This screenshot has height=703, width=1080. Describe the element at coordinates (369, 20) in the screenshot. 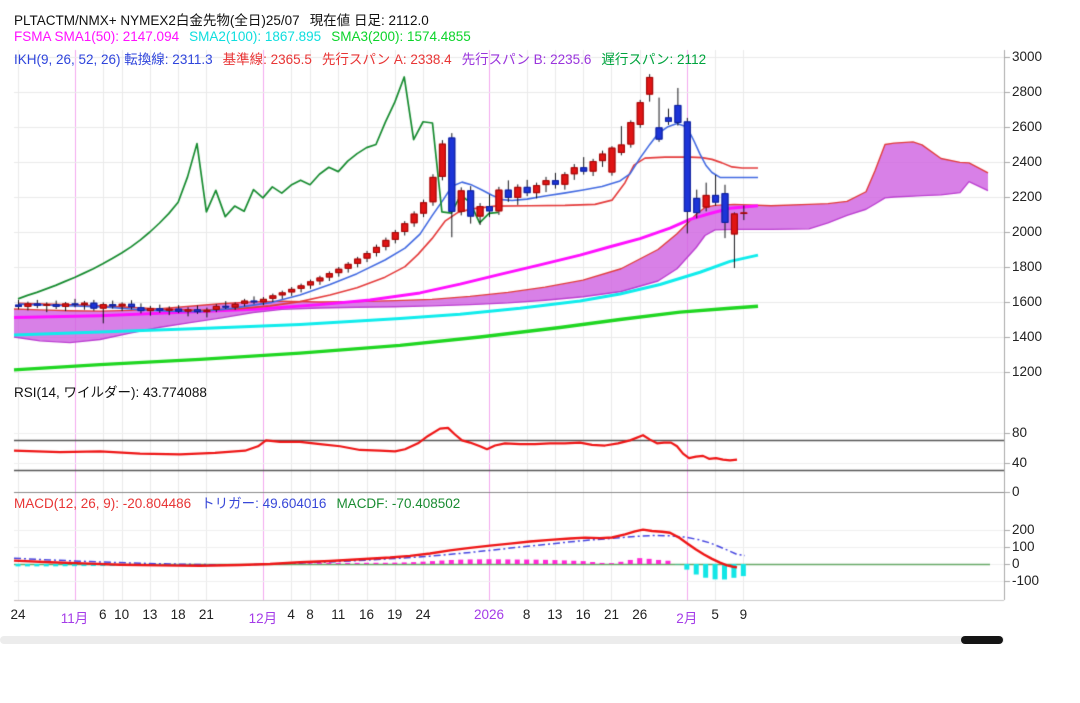

I see `current-value-label: 現在値 日足: 2112.0` at that location.